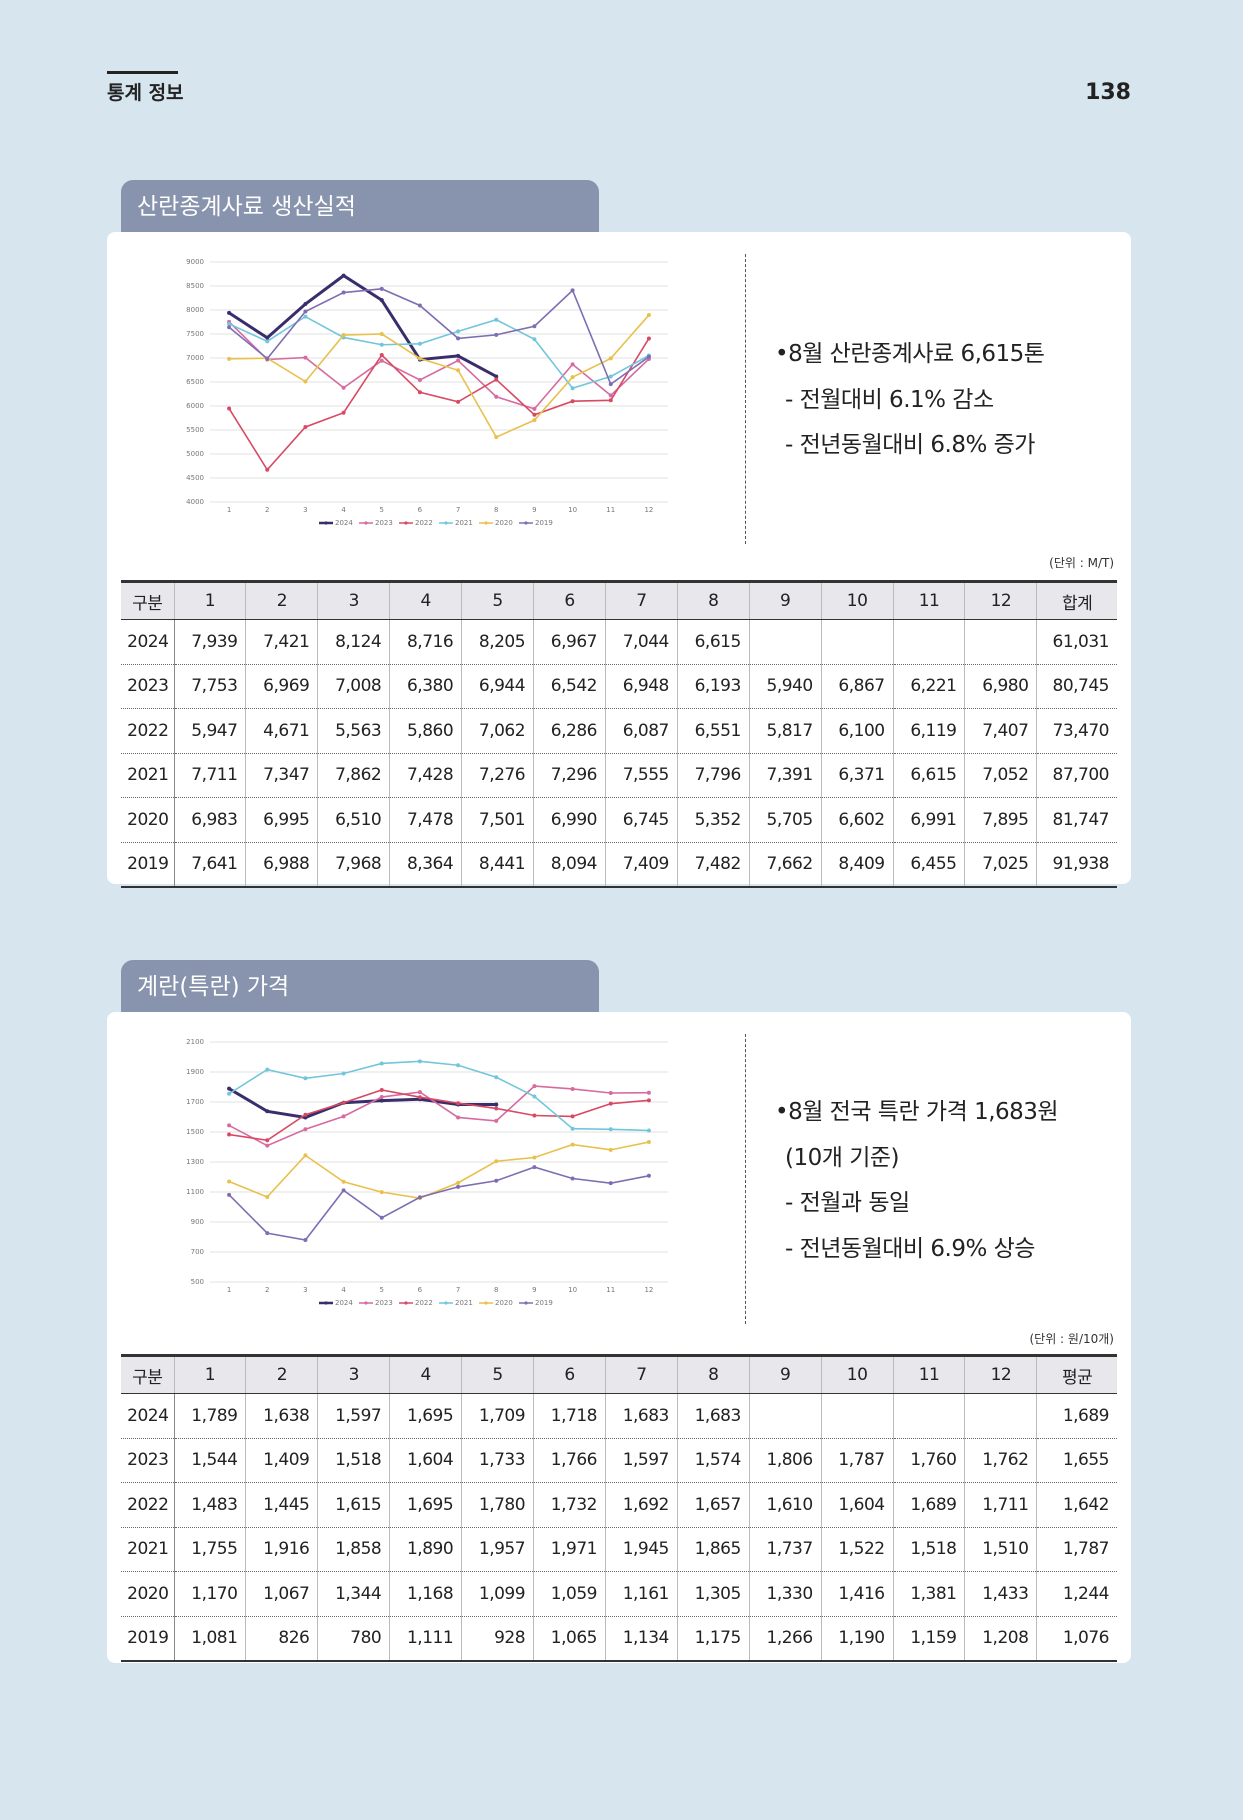 The width and height of the screenshot is (1243, 1820). What do you see at coordinates (569, 1549) in the screenshot?
I see `table-cell: 1,971` at bounding box center [569, 1549].